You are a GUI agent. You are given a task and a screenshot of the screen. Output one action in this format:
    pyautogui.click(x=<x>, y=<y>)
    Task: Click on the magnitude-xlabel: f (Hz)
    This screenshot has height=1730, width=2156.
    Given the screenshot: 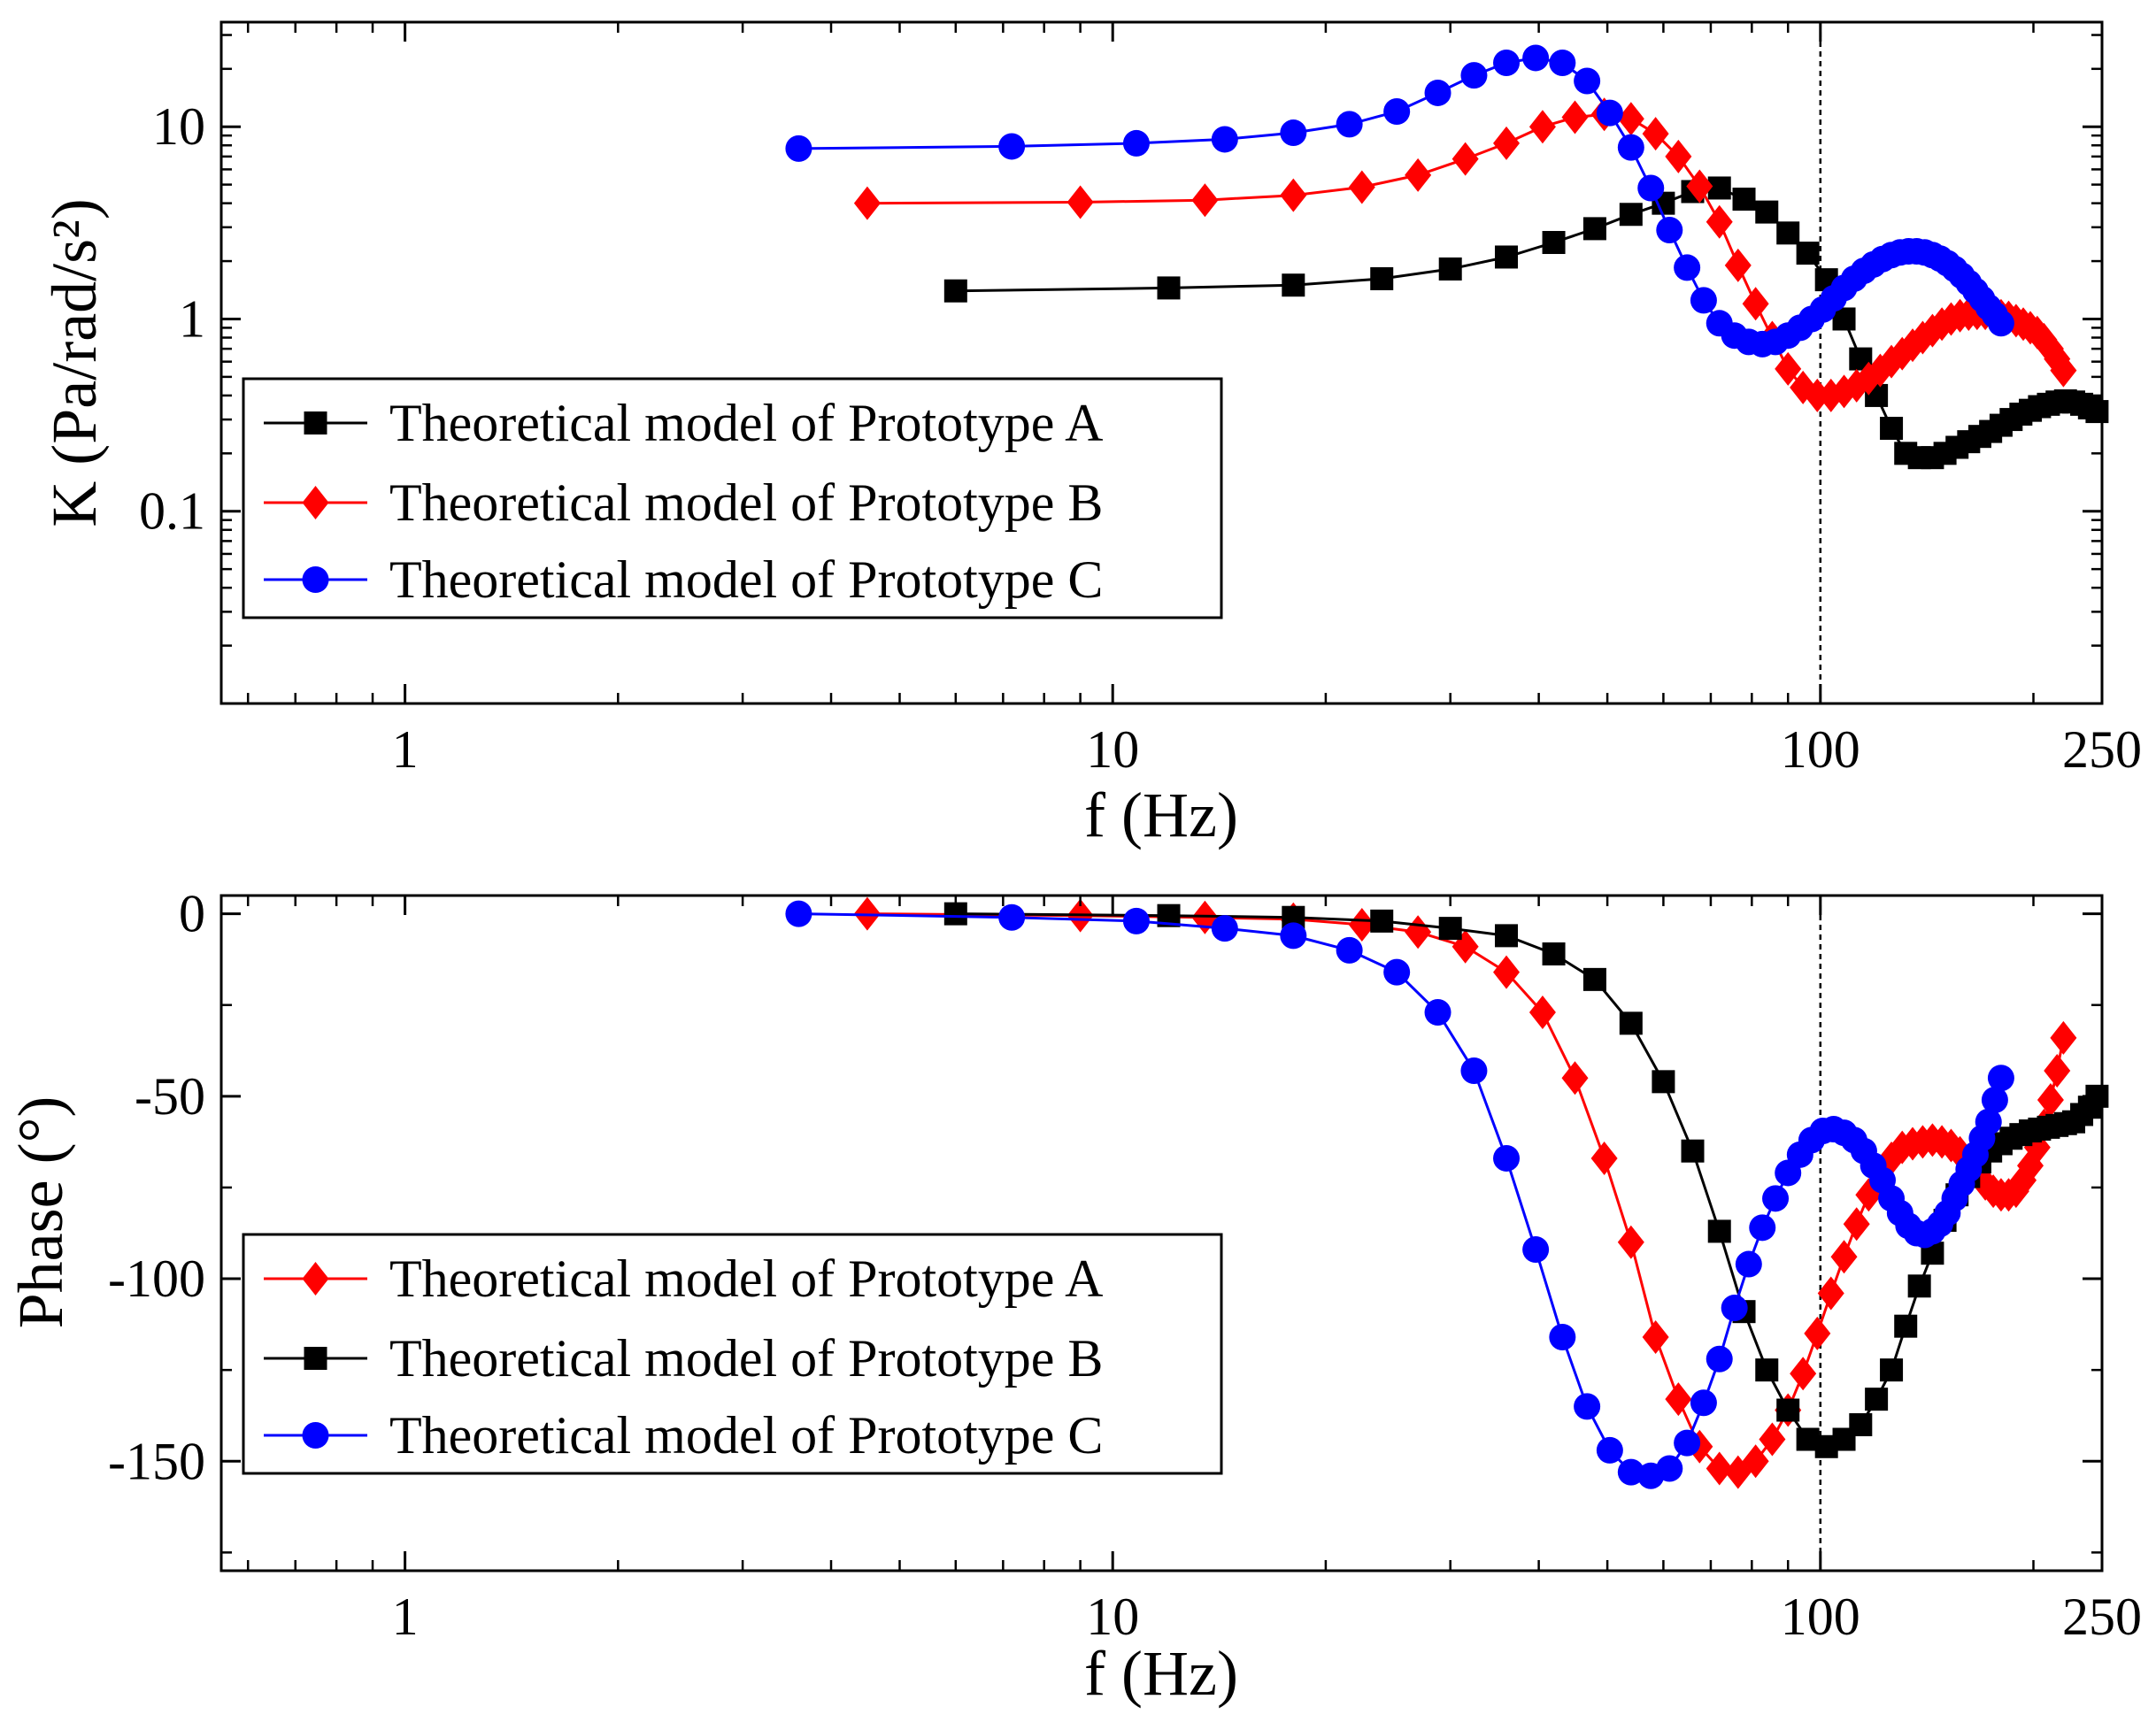 What is the action you would take?
    pyautogui.click(x=1161, y=815)
    